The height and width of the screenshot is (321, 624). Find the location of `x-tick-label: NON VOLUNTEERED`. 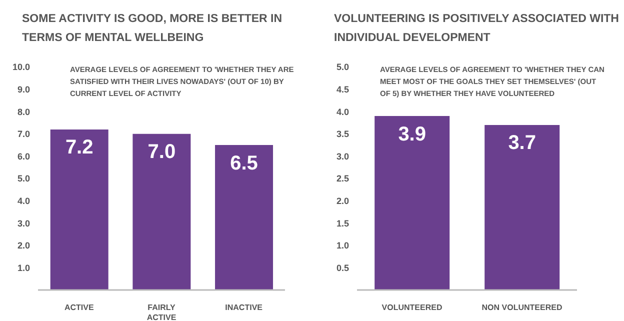

x-tick-label: NON VOLUNTEERED is located at coordinates (522, 307).